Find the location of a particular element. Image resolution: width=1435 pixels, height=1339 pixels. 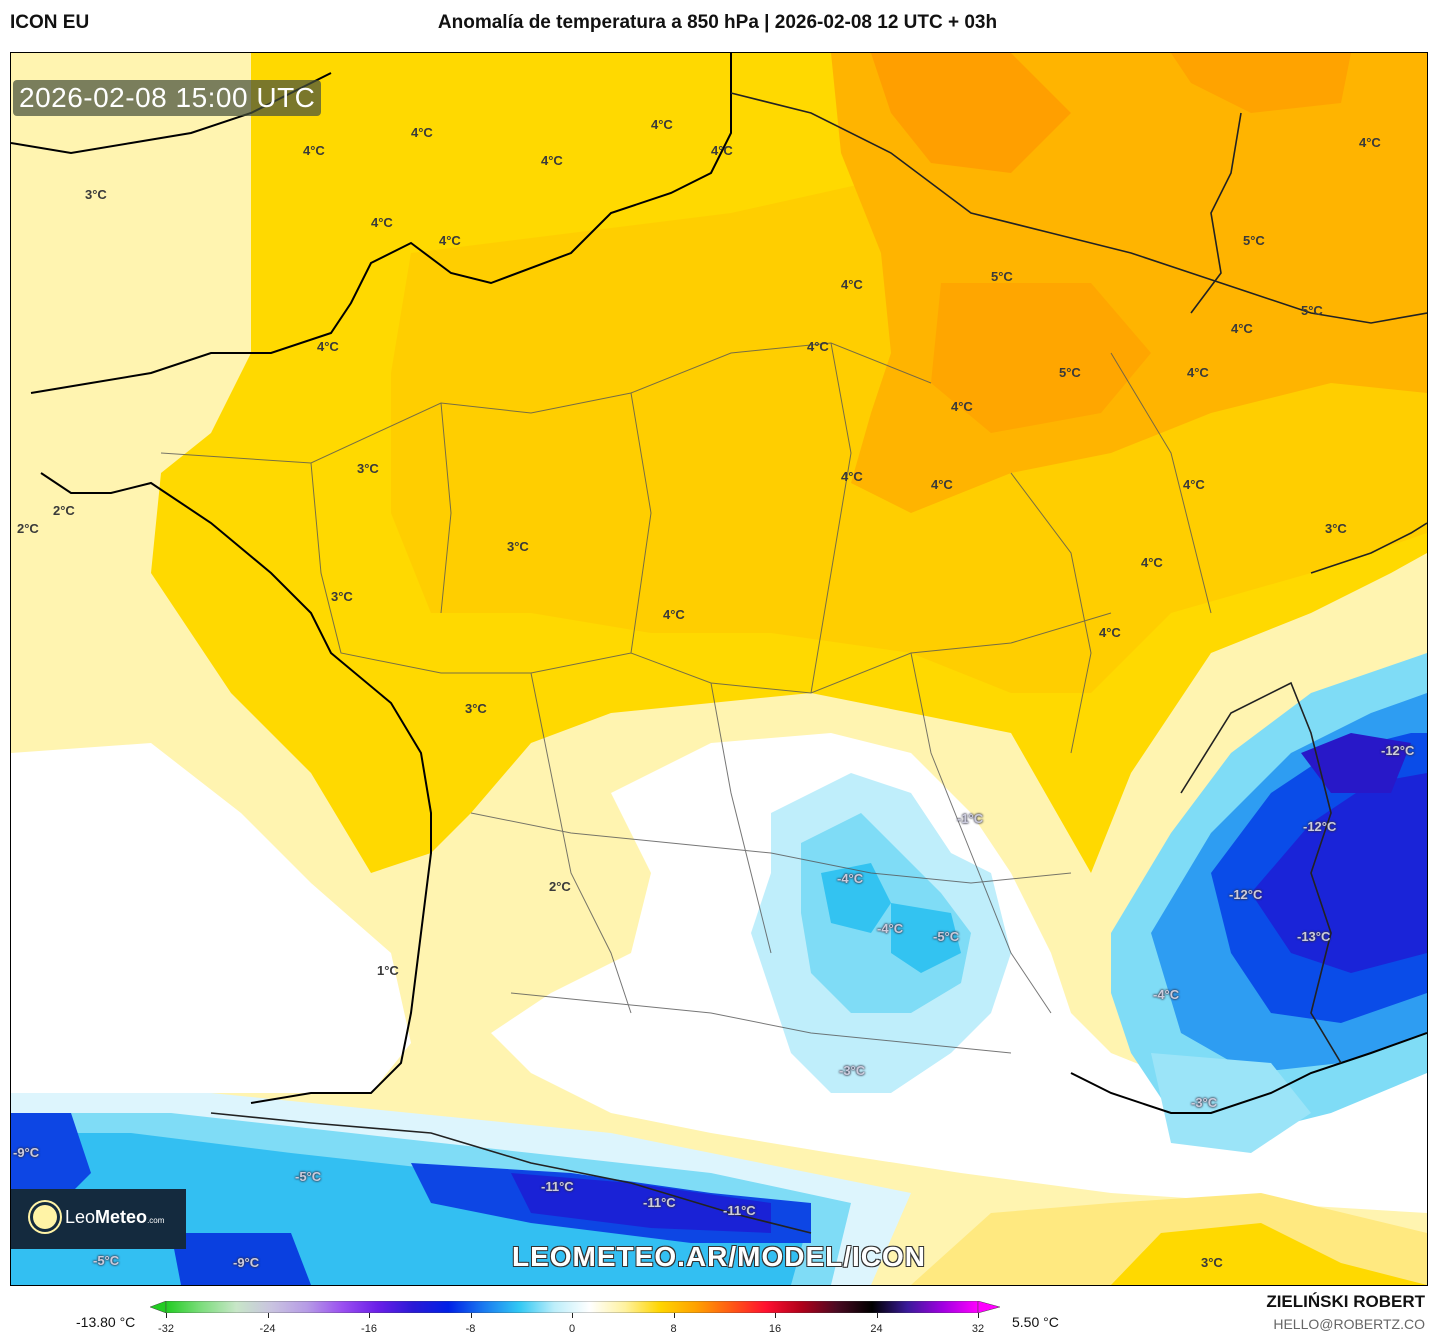

watermark-url: LEOMETEO.AR/MODEL/ICON is located at coordinates (719, 1256).